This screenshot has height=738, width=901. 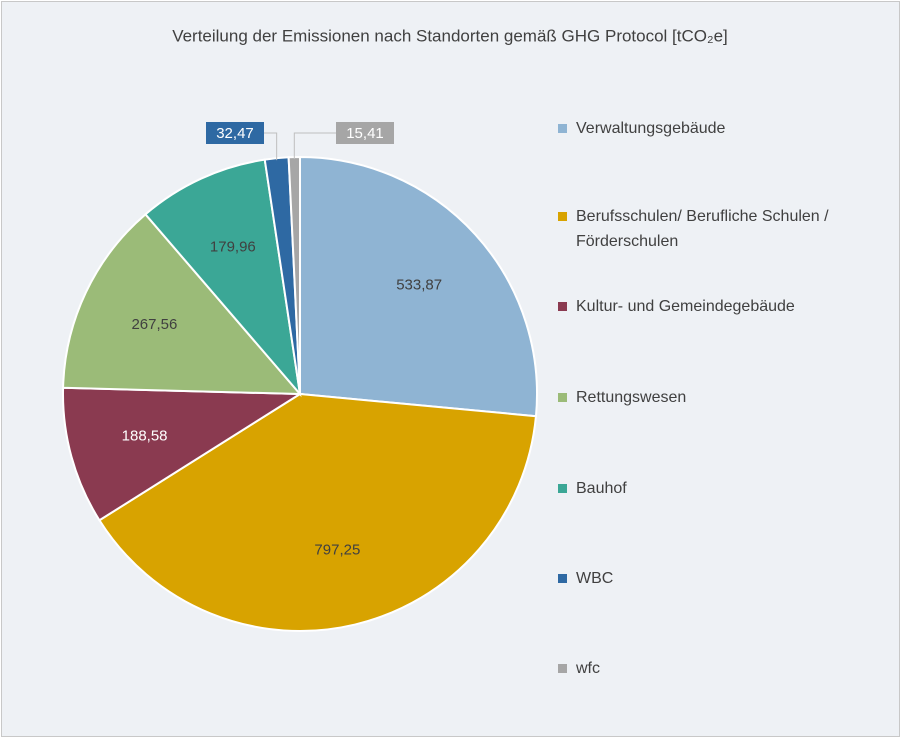 What do you see at coordinates (154, 324) in the screenshot?
I see `data-label: 267,56` at bounding box center [154, 324].